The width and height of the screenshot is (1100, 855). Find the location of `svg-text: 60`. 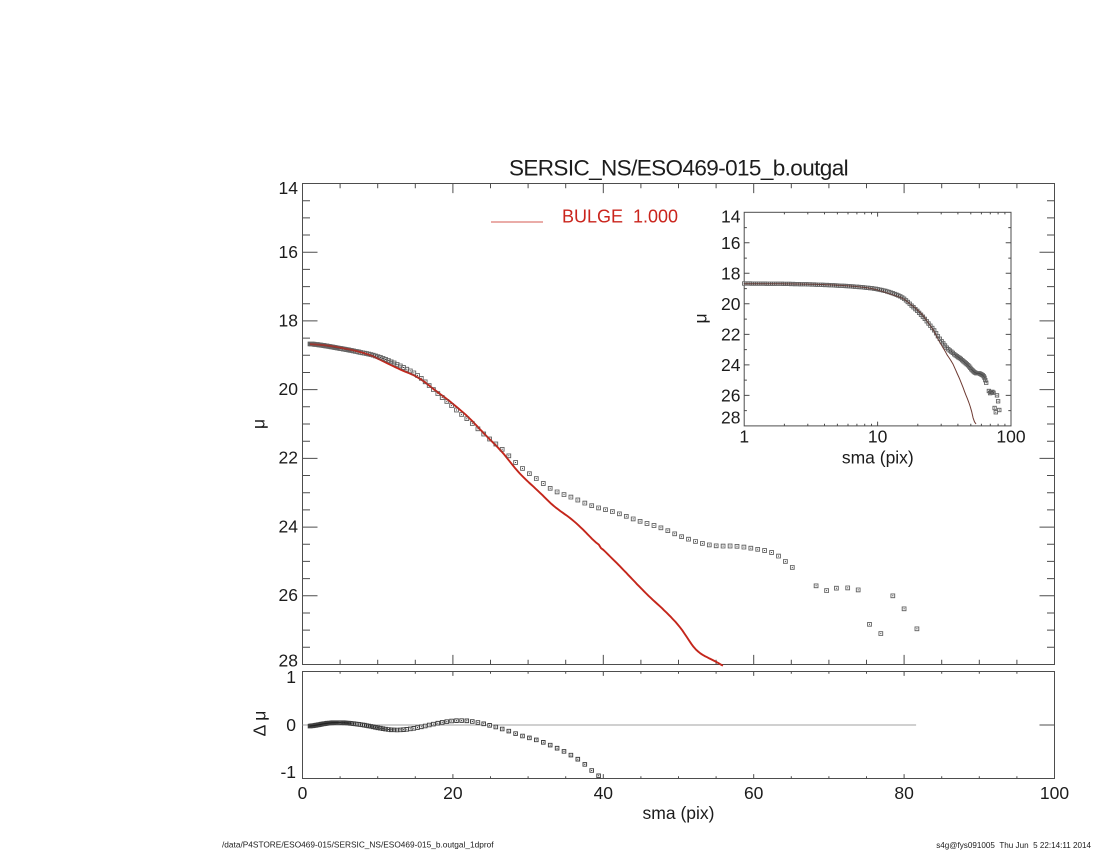

svg-text: 60 is located at coordinates (754, 793).